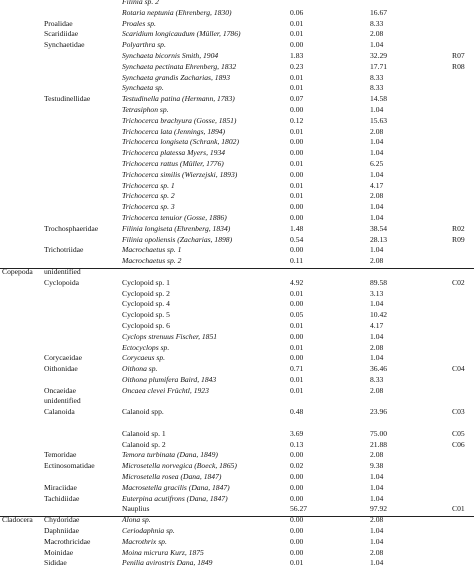 The image size is (474, 569). I want to click on species-cell: Trichocerca tenuior (Gosse, 1886), so click(174, 217).